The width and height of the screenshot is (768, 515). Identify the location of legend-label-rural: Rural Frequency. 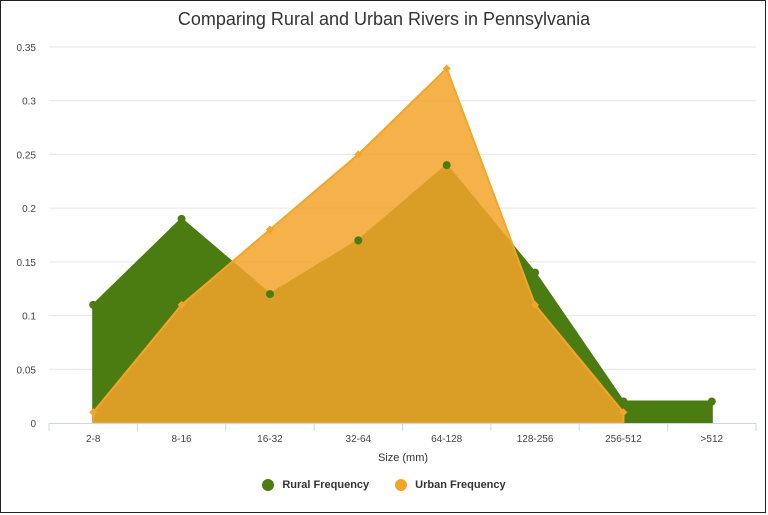
(326, 485).